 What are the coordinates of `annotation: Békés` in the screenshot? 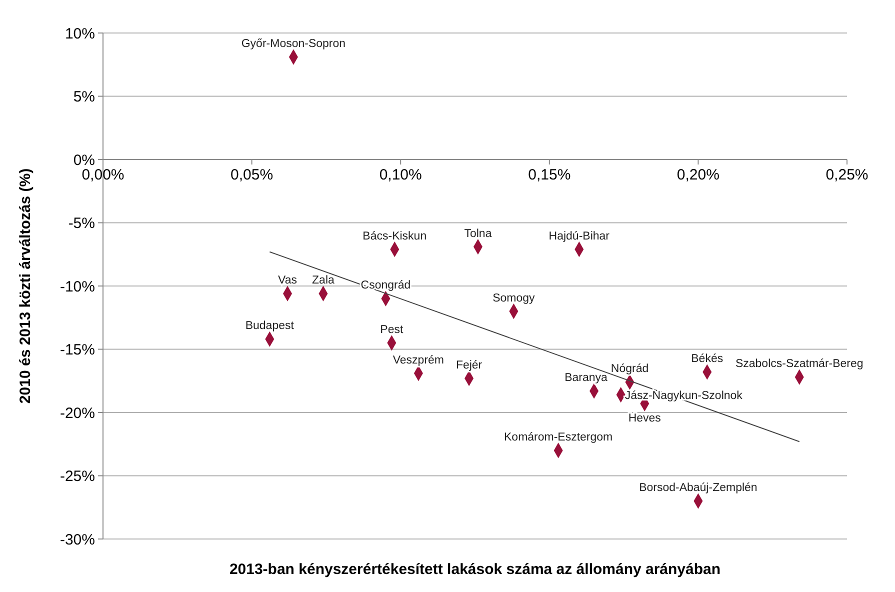 It's located at (707, 359).